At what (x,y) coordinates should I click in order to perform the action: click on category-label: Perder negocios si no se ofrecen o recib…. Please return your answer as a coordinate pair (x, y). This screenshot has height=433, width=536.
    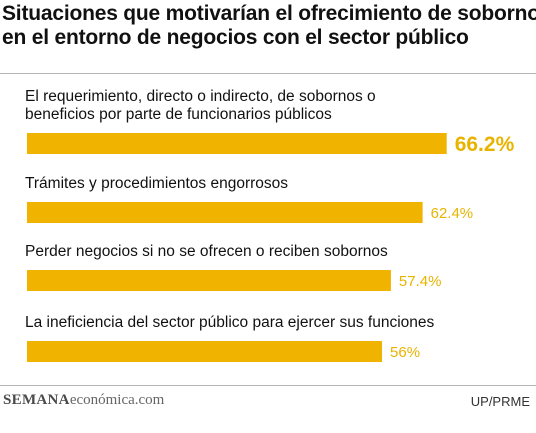
    Looking at the image, I should click on (206, 251).